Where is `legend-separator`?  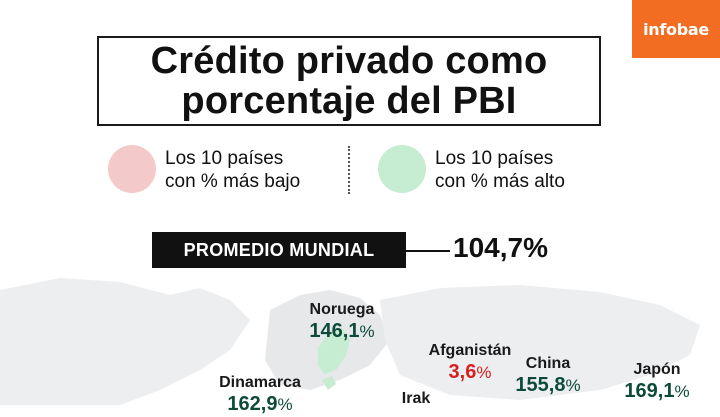
legend-separator is located at coordinates (349, 170).